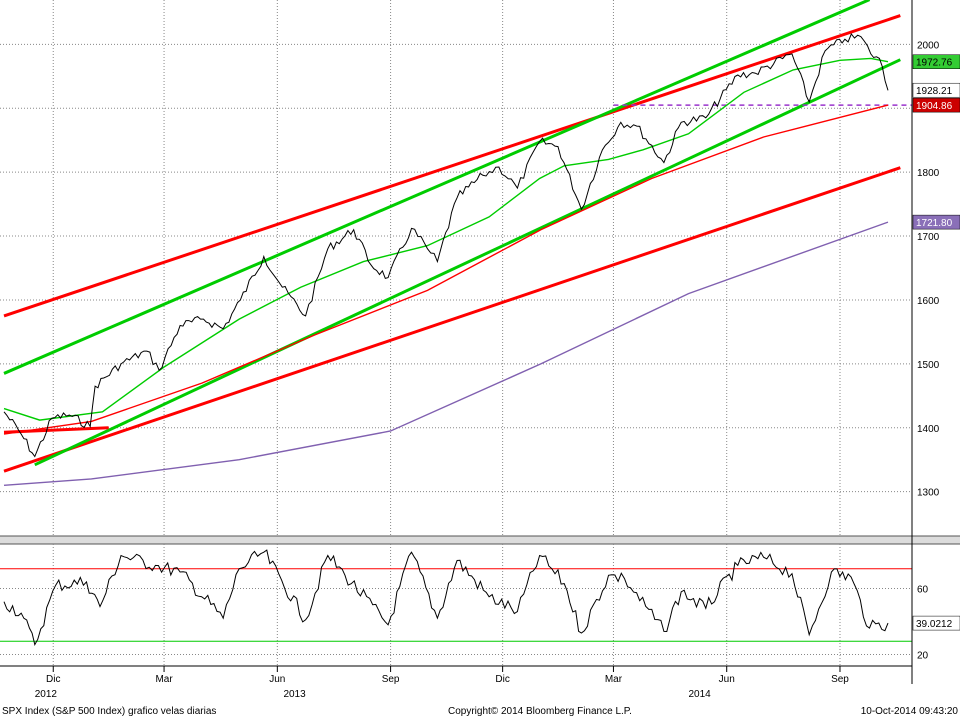 This screenshot has height=720, width=960. Describe the element at coordinates (700, 694) in the screenshot. I see `x-axis-year-label: 2014` at that location.